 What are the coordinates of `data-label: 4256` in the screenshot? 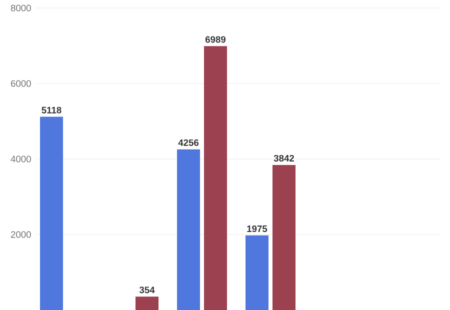 It's located at (188, 142).